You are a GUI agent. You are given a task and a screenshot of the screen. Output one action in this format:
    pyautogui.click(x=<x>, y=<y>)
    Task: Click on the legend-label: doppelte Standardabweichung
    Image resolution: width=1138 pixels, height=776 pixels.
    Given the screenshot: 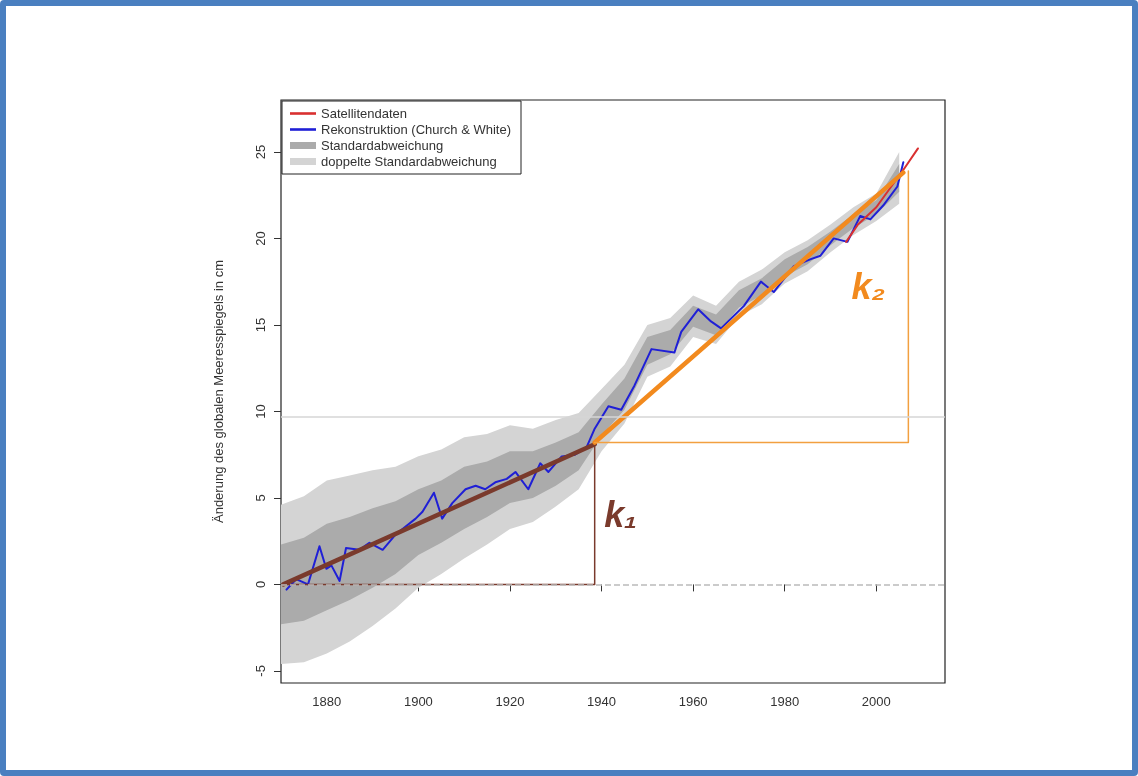 What is the action you would take?
    pyautogui.click(x=409, y=161)
    